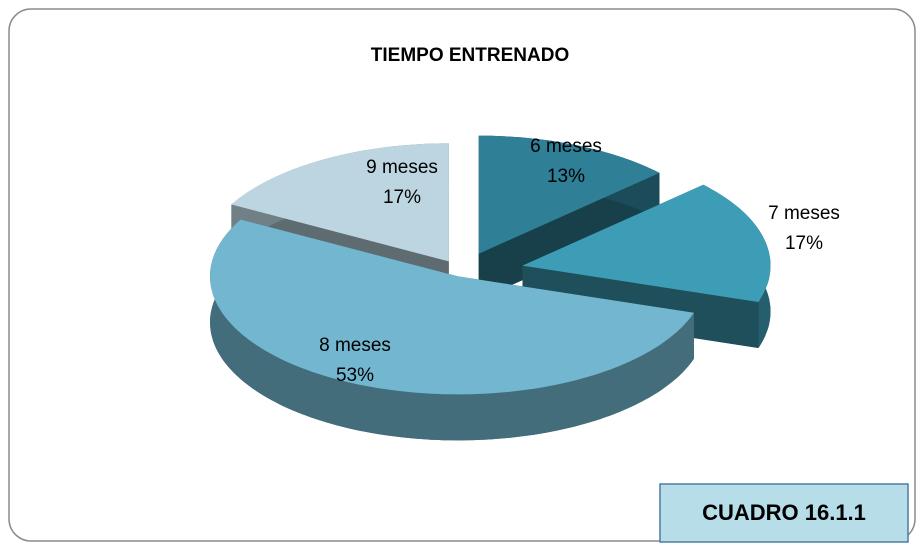 This screenshot has width=924, height=551. Describe the element at coordinates (470, 55) in the screenshot. I see `chart-title: TIEMPO ENTRENADO` at that location.